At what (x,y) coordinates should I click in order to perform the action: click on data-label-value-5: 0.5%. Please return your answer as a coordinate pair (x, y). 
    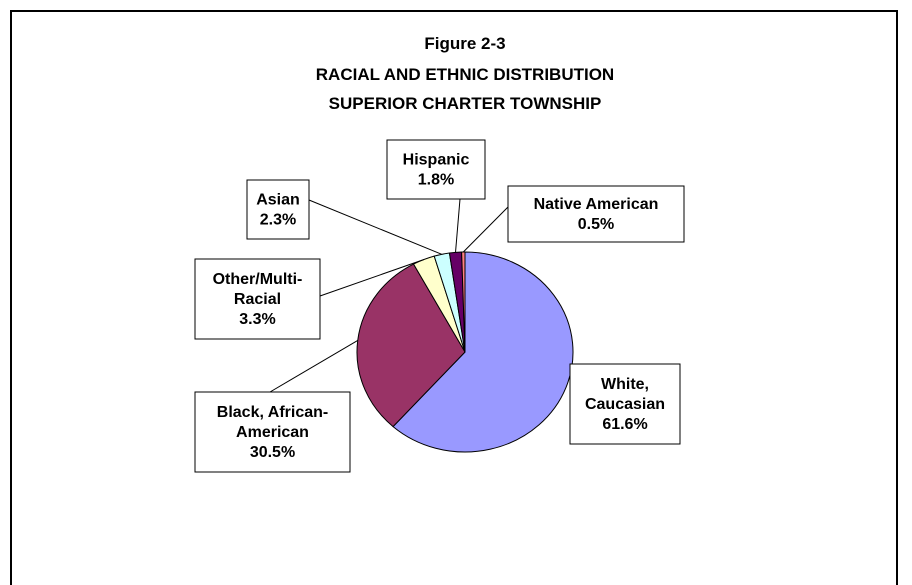
    Looking at the image, I should click on (596, 224).